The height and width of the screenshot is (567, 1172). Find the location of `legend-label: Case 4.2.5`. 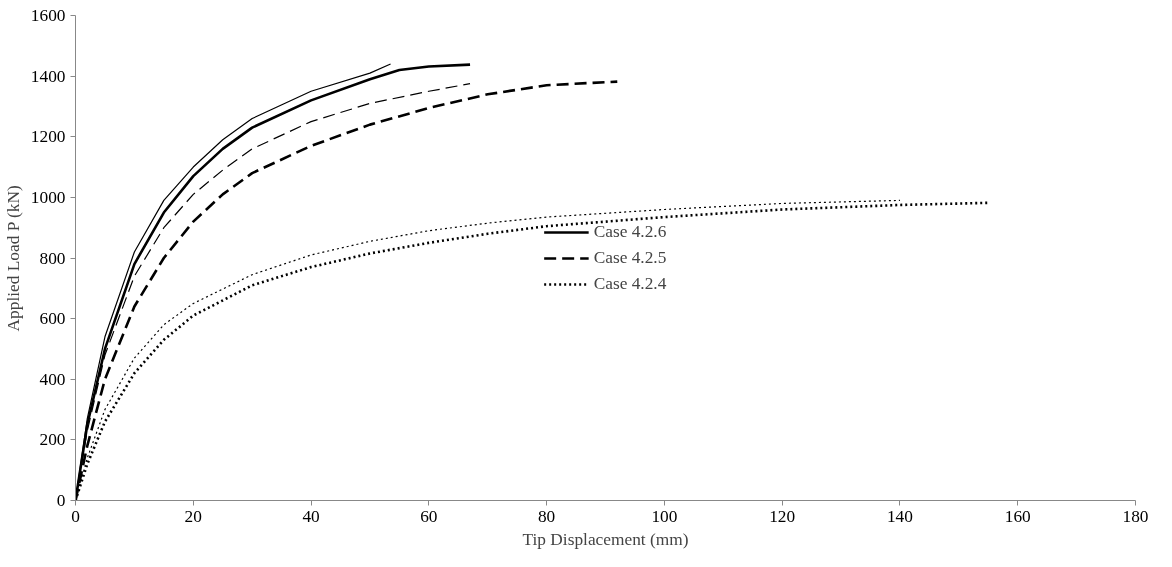

legend-label: Case 4.2.5 is located at coordinates (630, 257).